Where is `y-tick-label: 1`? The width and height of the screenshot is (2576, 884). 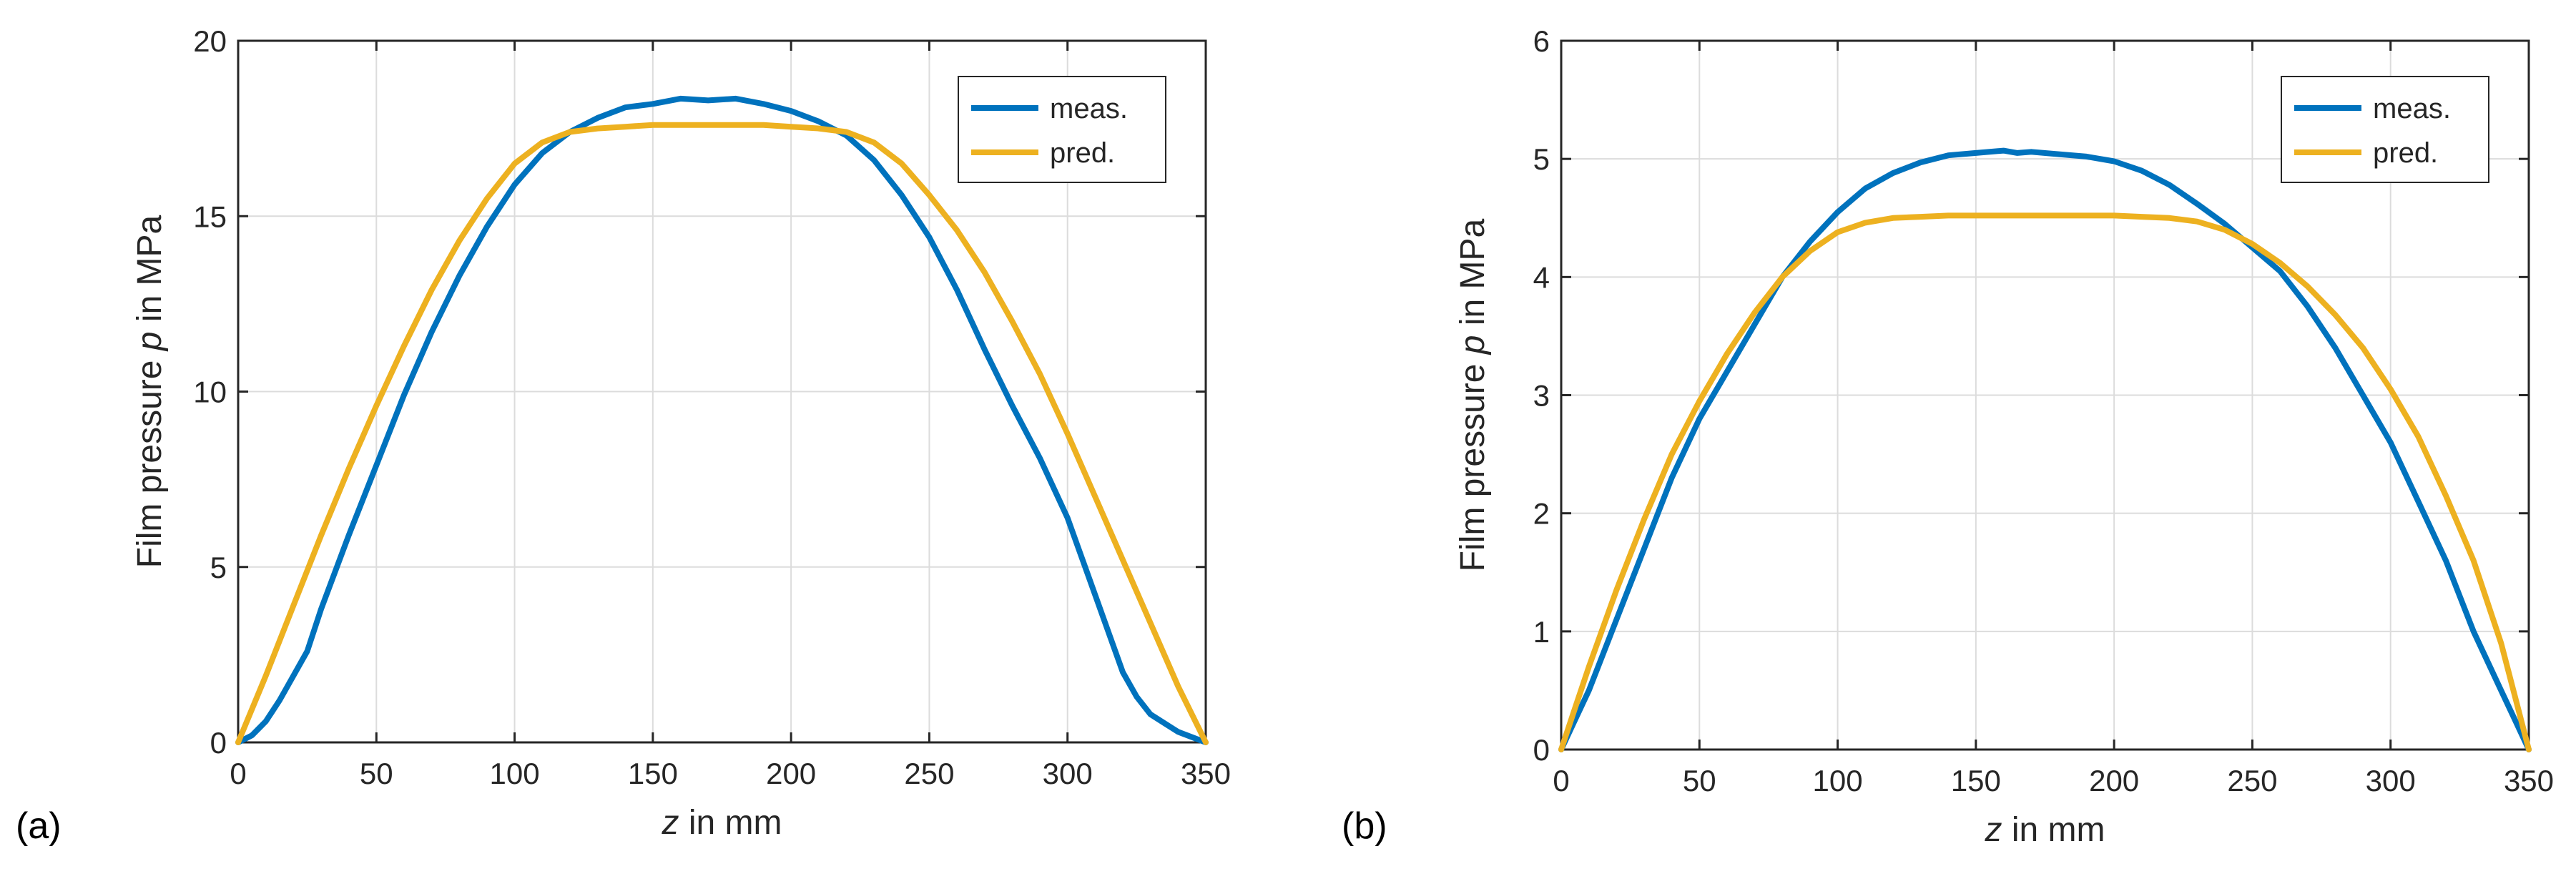 y-tick-label: 1 is located at coordinates (1542, 632).